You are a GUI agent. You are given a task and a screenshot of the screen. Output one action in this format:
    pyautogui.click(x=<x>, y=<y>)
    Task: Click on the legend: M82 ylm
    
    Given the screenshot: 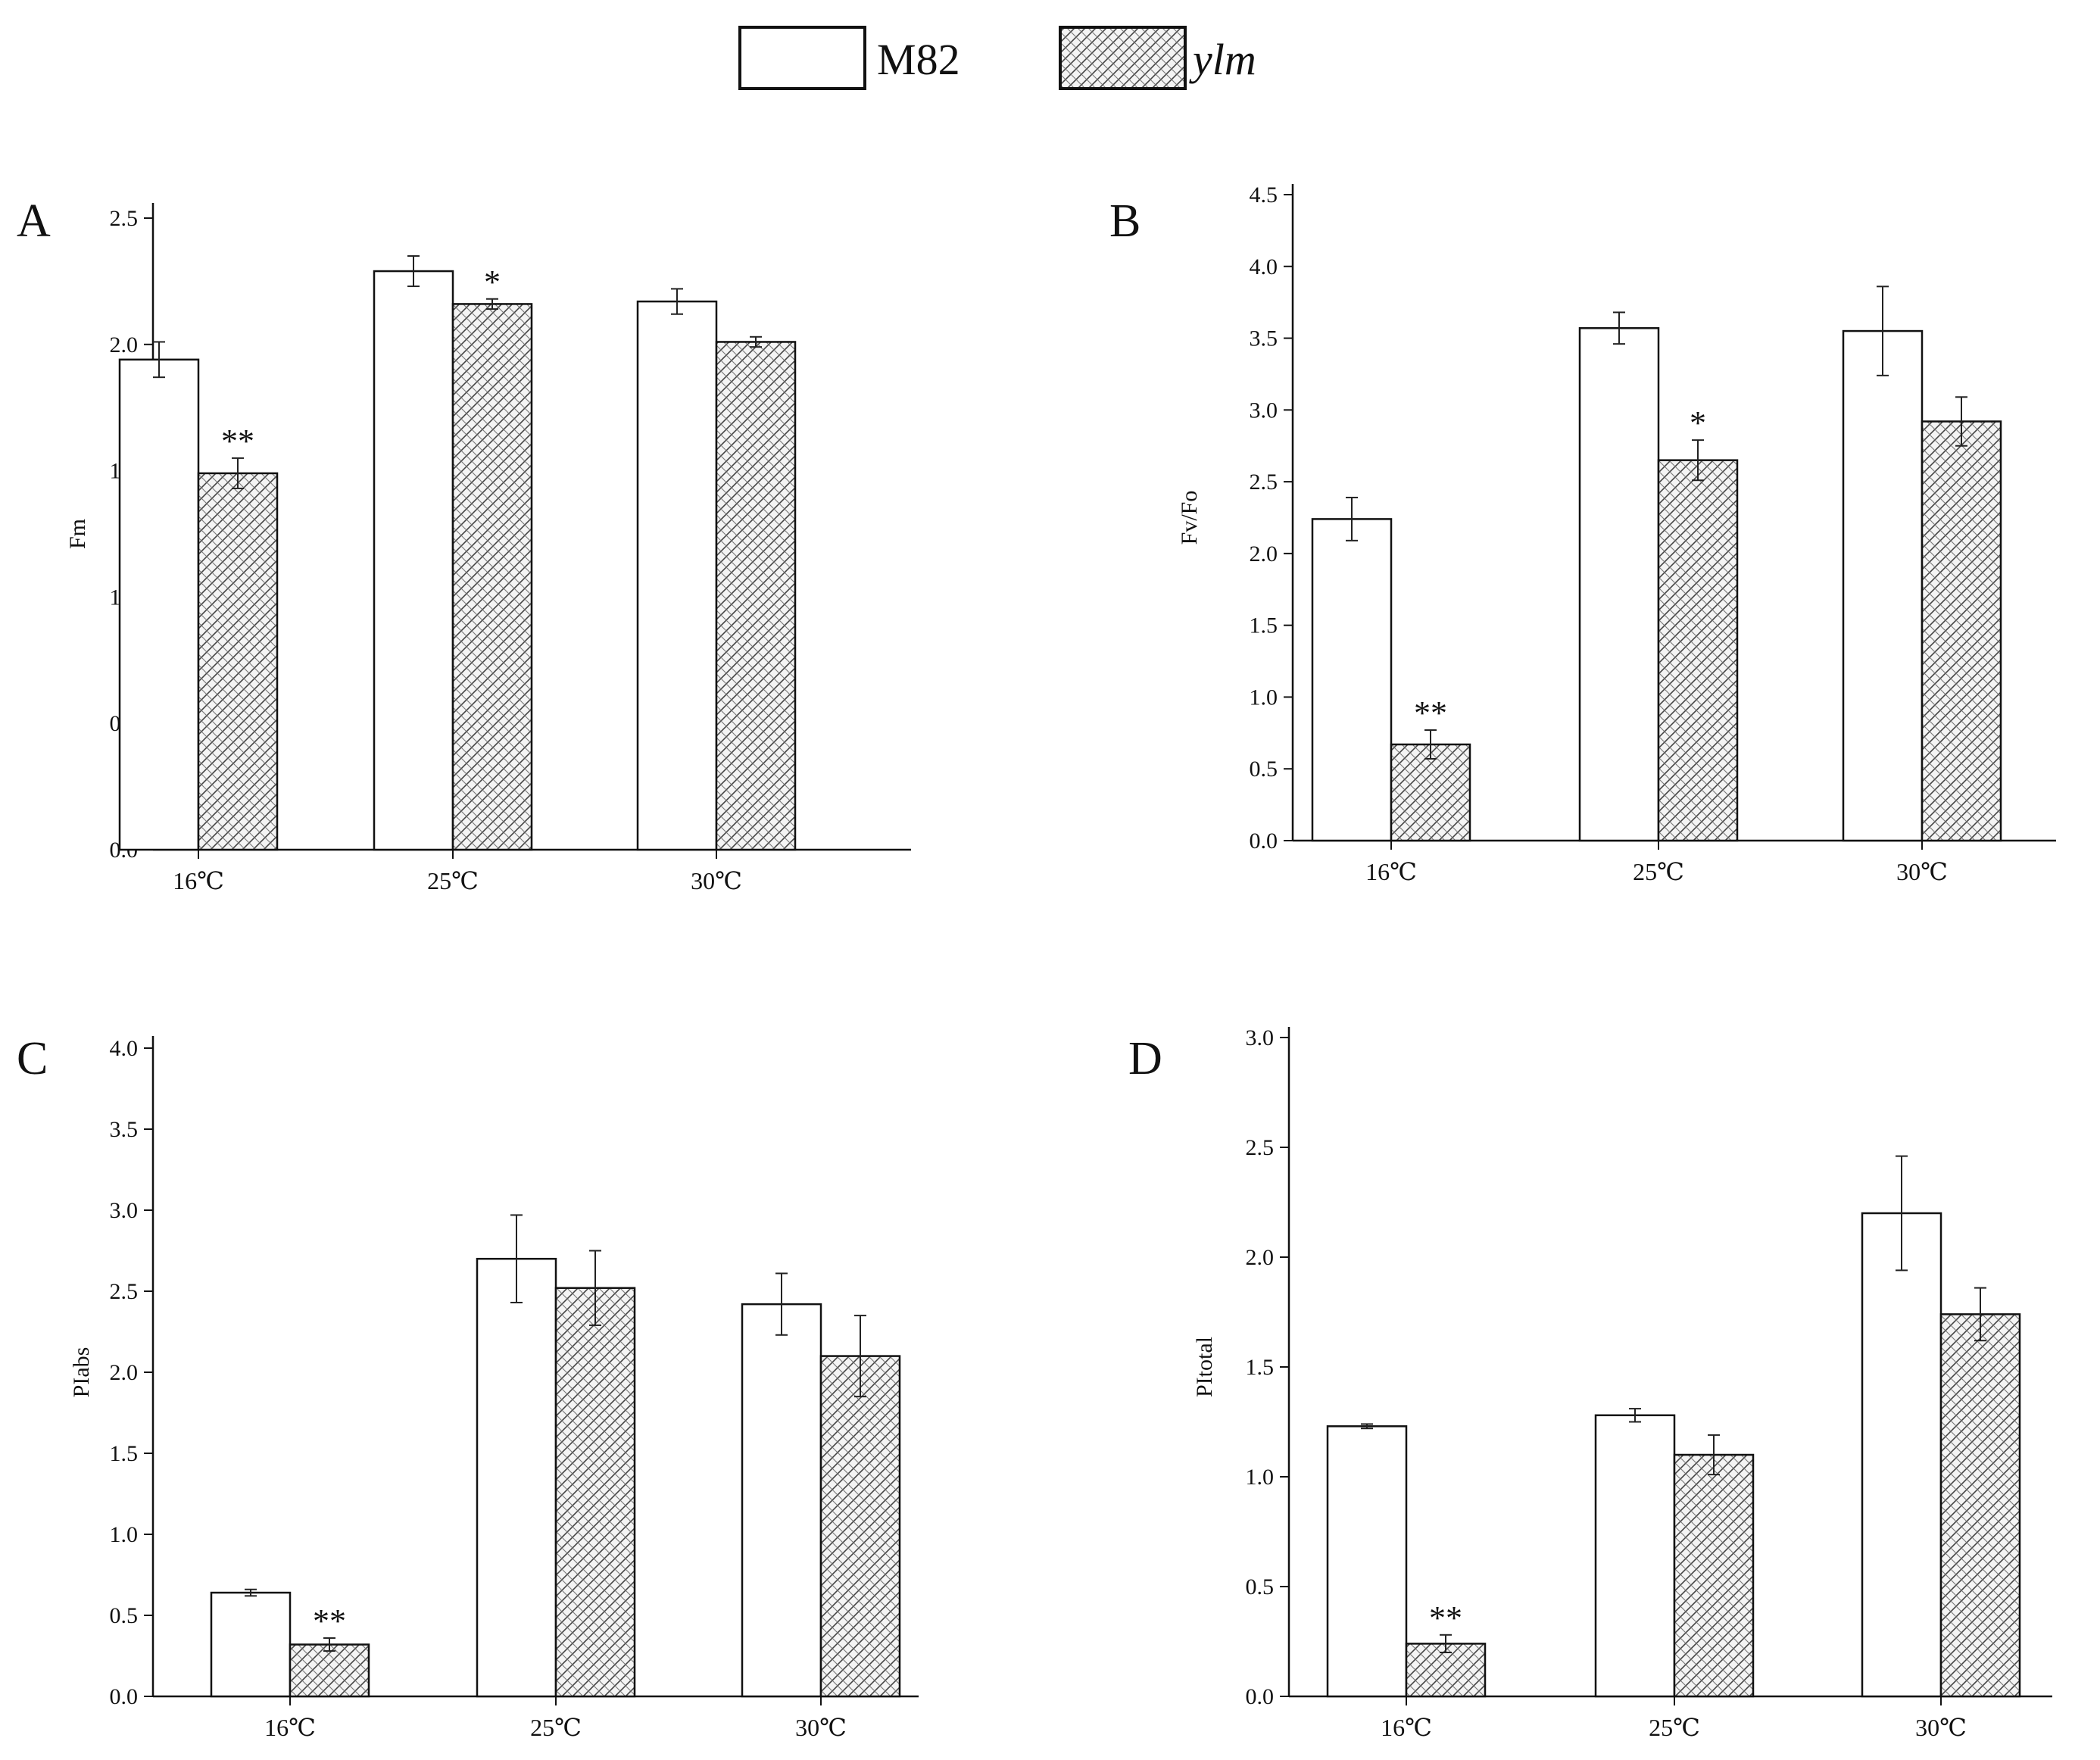 What is the action you would take?
    pyautogui.click(x=997, y=58)
    